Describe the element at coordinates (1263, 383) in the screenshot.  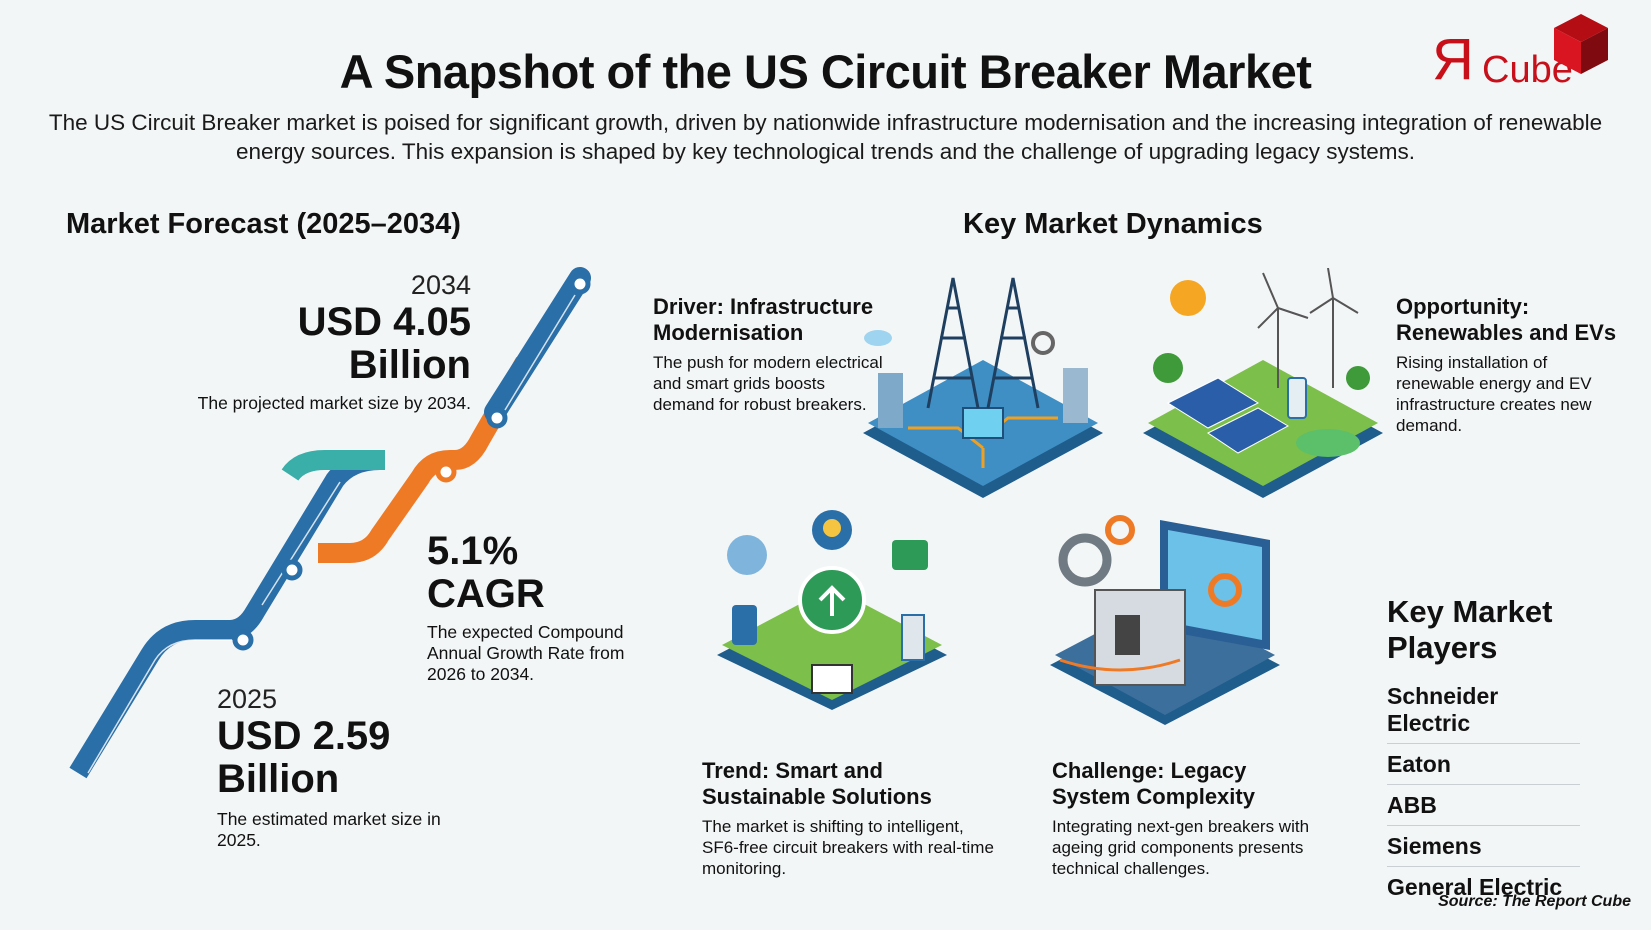
I see `renewables-ev-illustration` at that location.